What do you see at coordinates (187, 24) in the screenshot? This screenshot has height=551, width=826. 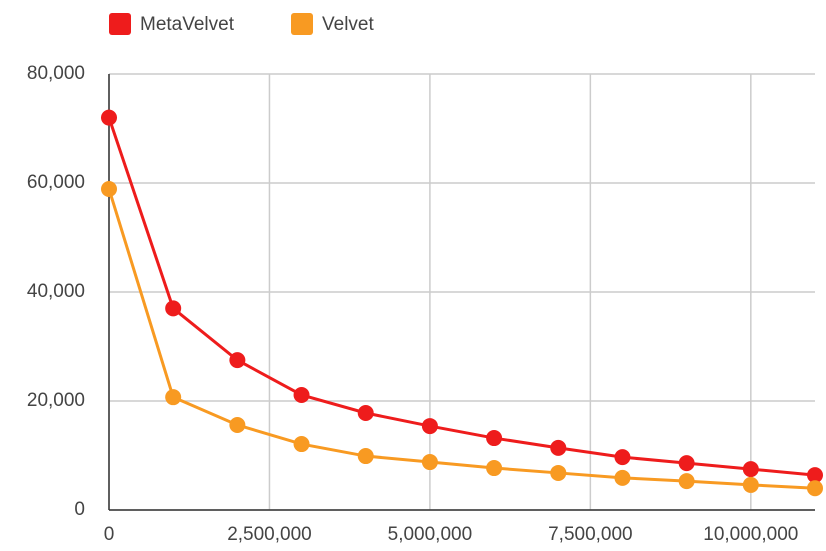 I see `legend-label: MetaVelvet` at bounding box center [187, 24].